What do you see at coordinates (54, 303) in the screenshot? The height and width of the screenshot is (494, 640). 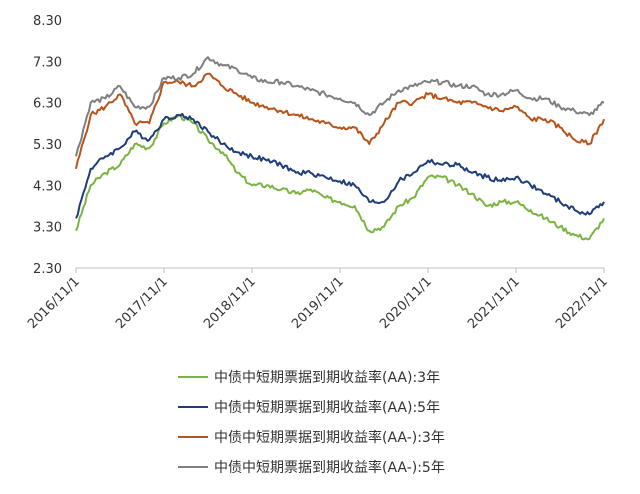 I see `x-tick-label: 2016/11/1` at bounding box center [54, 303].